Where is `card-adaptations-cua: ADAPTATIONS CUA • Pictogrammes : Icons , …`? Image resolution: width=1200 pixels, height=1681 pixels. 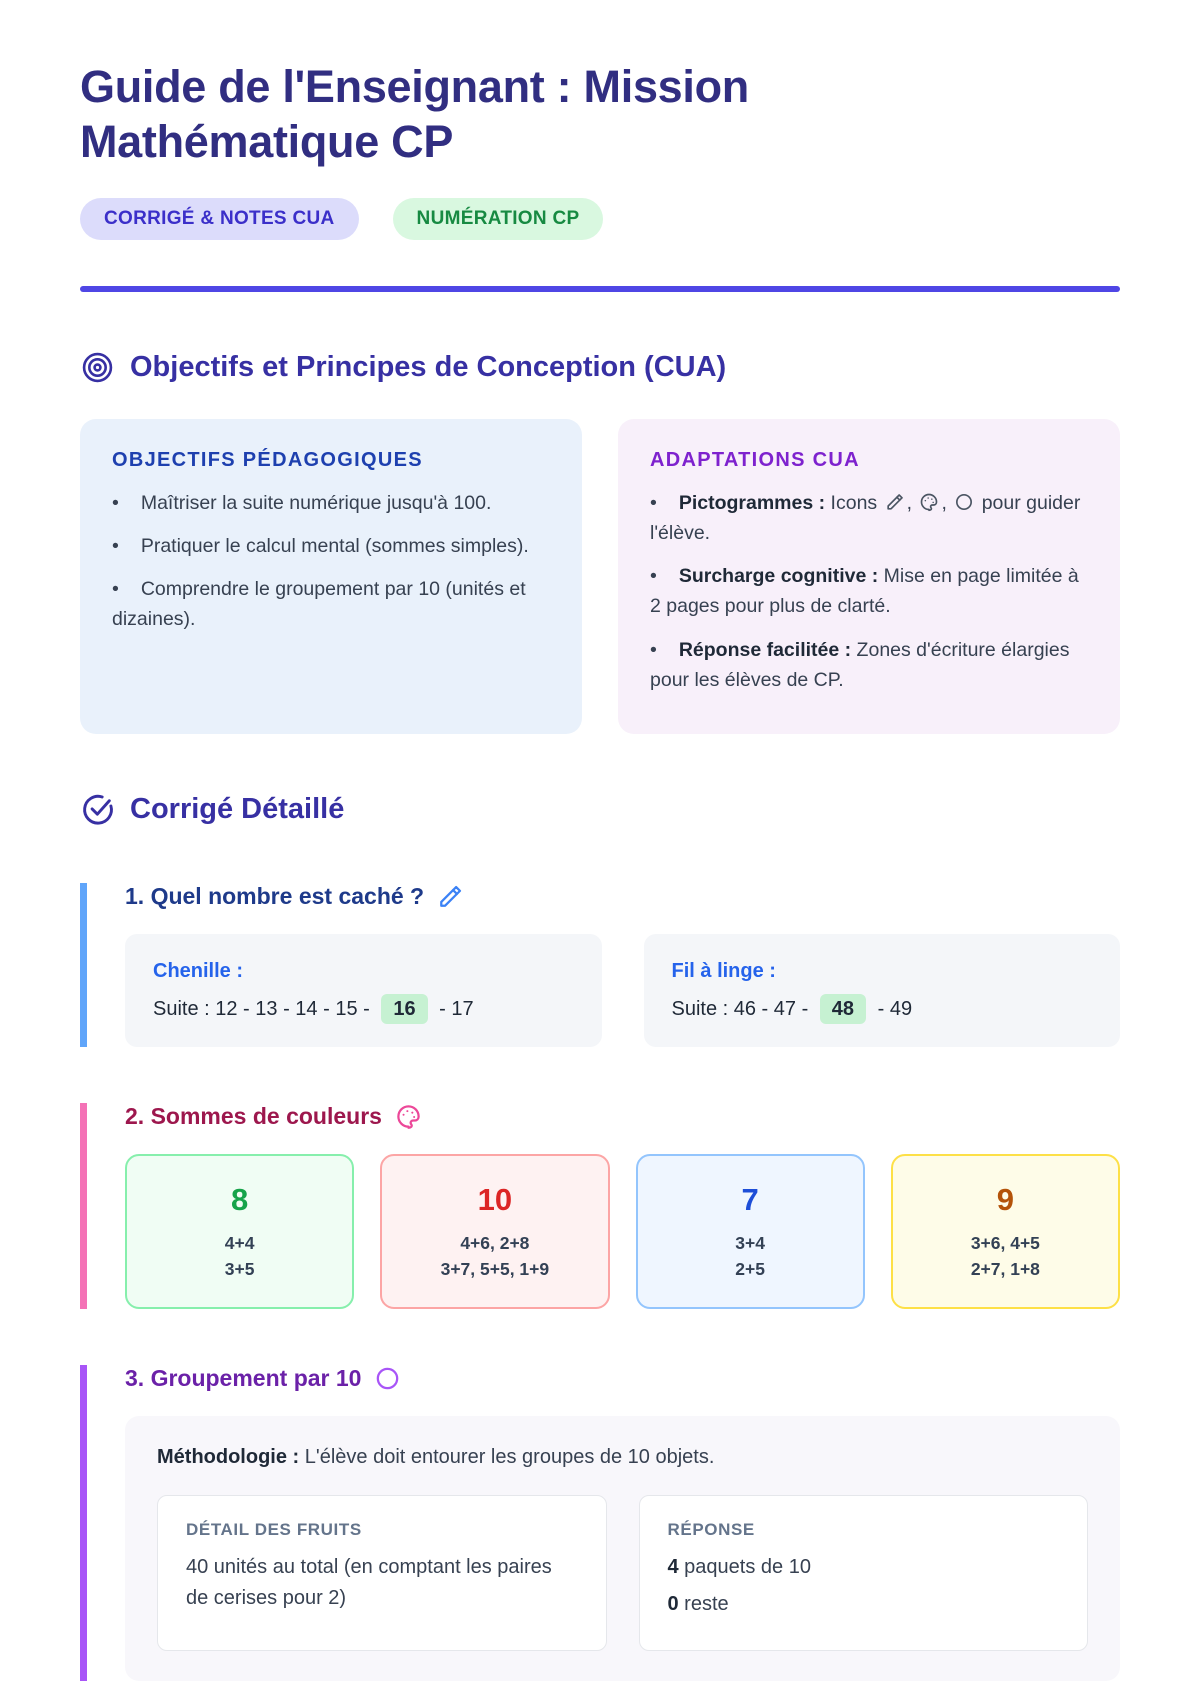 card-adaptations-cua: ADAPTATIONS CUA • Pictogrammes : Icons , … is located at coordinates (869, 576).